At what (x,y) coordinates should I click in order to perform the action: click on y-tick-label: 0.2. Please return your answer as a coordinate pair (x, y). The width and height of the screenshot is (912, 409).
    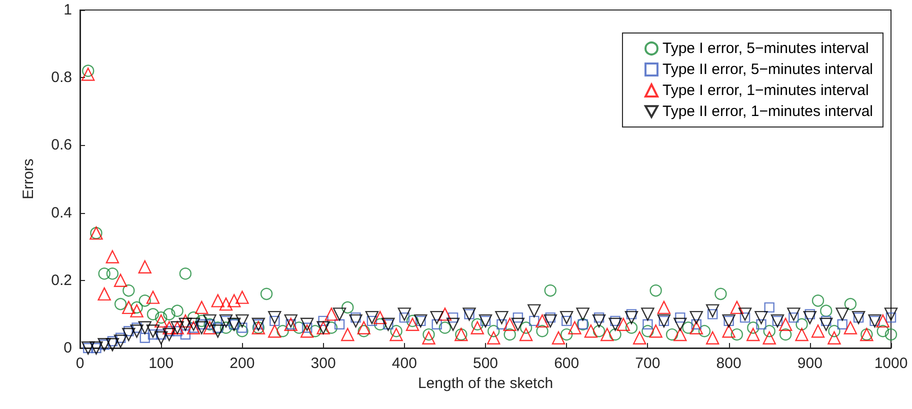
    Looking at the image, I should click on (61, 280).